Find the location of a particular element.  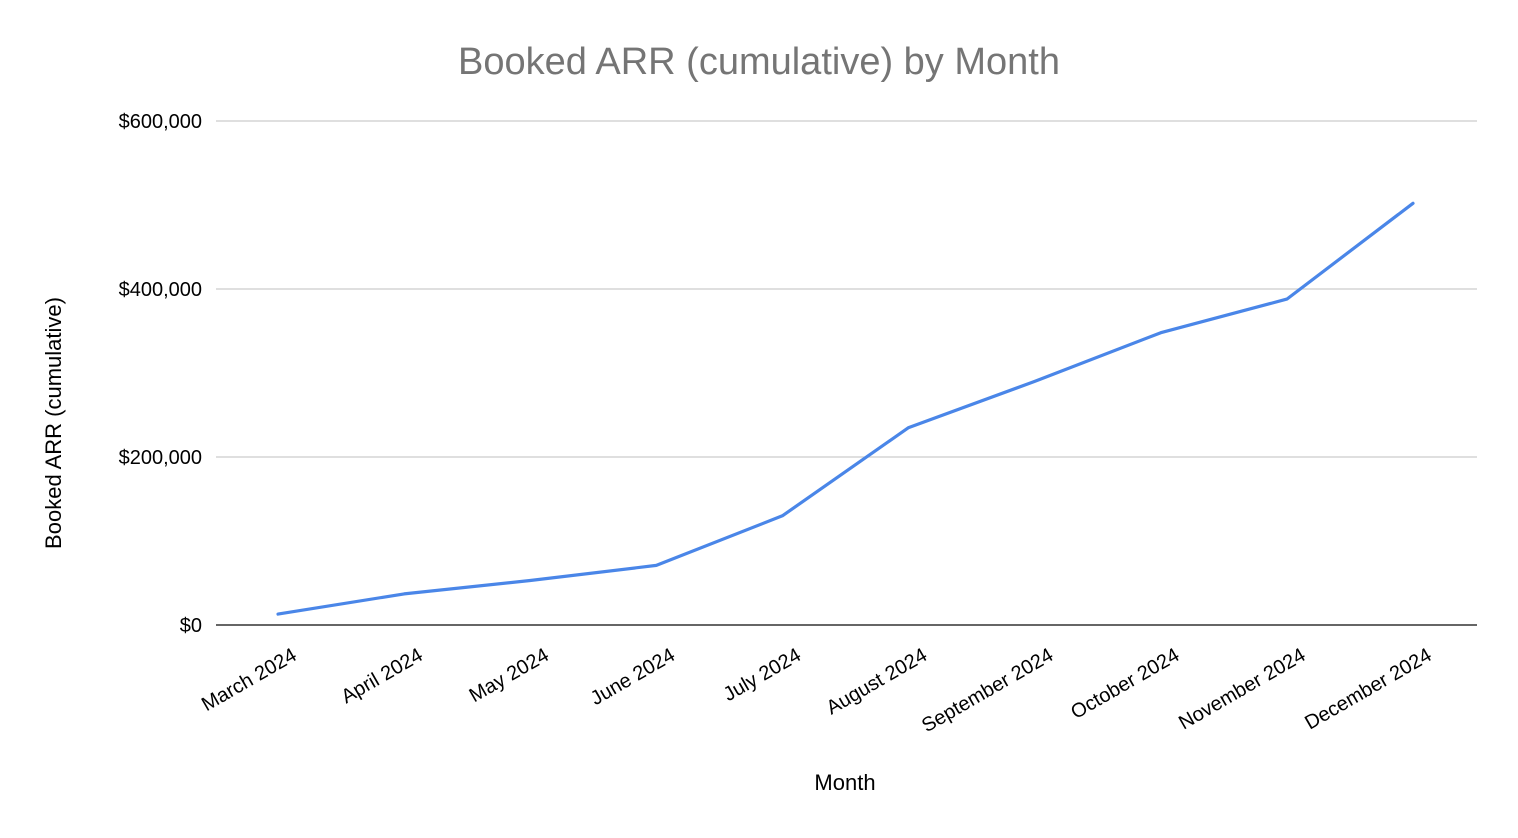

x-tick-label: April 2024 is located at coordinates (382, 676).